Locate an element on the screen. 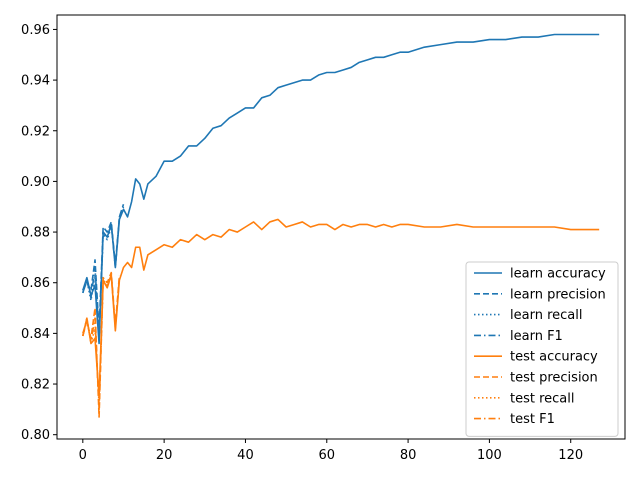 The width and height of the screenshot is (640, 480). x-tick-label: 20 is located at coordinates (164, 455).